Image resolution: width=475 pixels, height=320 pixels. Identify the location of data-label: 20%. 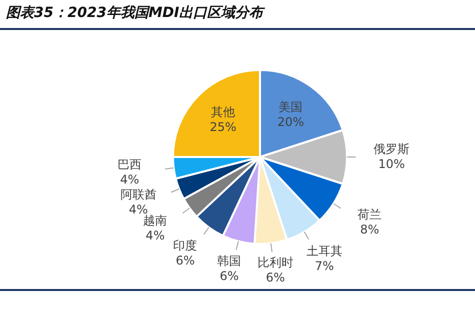
(290, 121).